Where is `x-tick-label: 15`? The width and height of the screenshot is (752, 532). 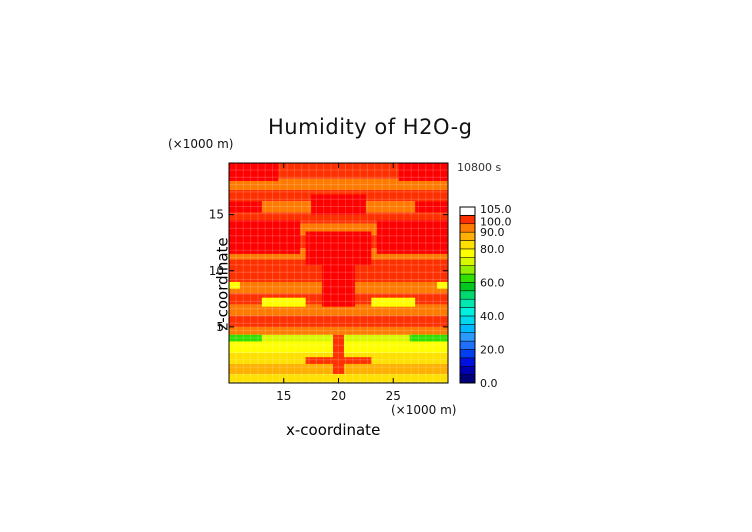 x-tick-label: 15 is located at coordinates (283, 396).